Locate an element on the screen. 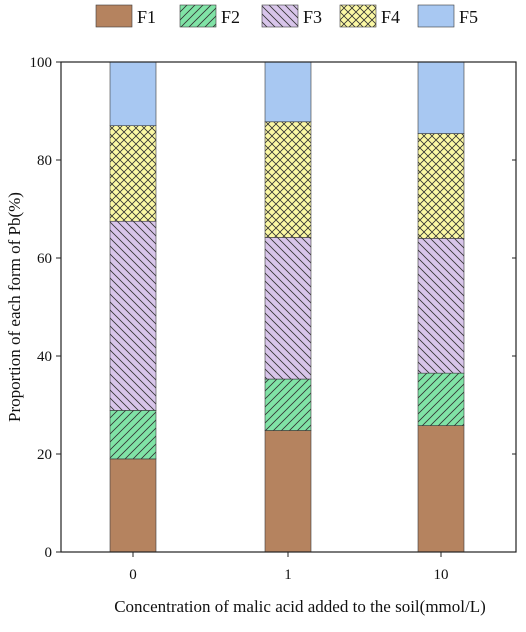  y-tick-label: 80 is located at coordinates (44, 161).